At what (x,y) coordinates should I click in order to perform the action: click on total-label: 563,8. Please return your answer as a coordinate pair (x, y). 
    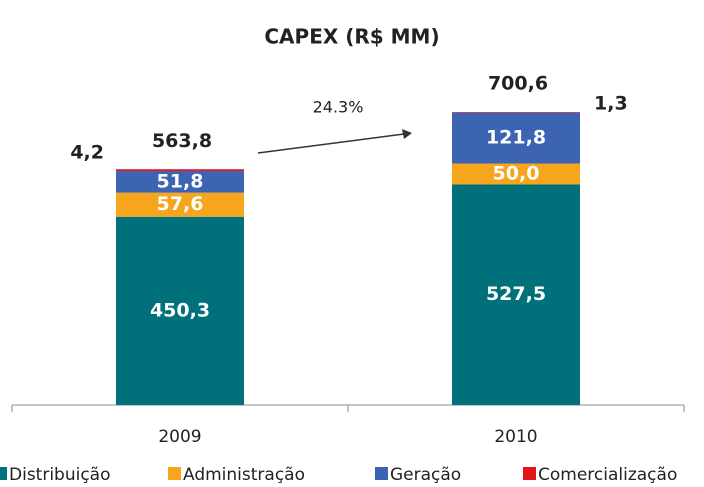
    Looking at the image, I should click on (182, 141).